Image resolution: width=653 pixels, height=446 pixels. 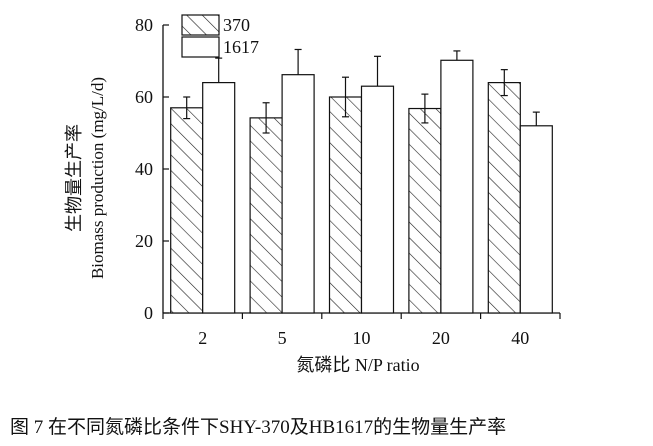 What do you see at coordinates (236, 25) in the screenshot?
I see `legend-label-370: 370` at bounding box center [236, 25].